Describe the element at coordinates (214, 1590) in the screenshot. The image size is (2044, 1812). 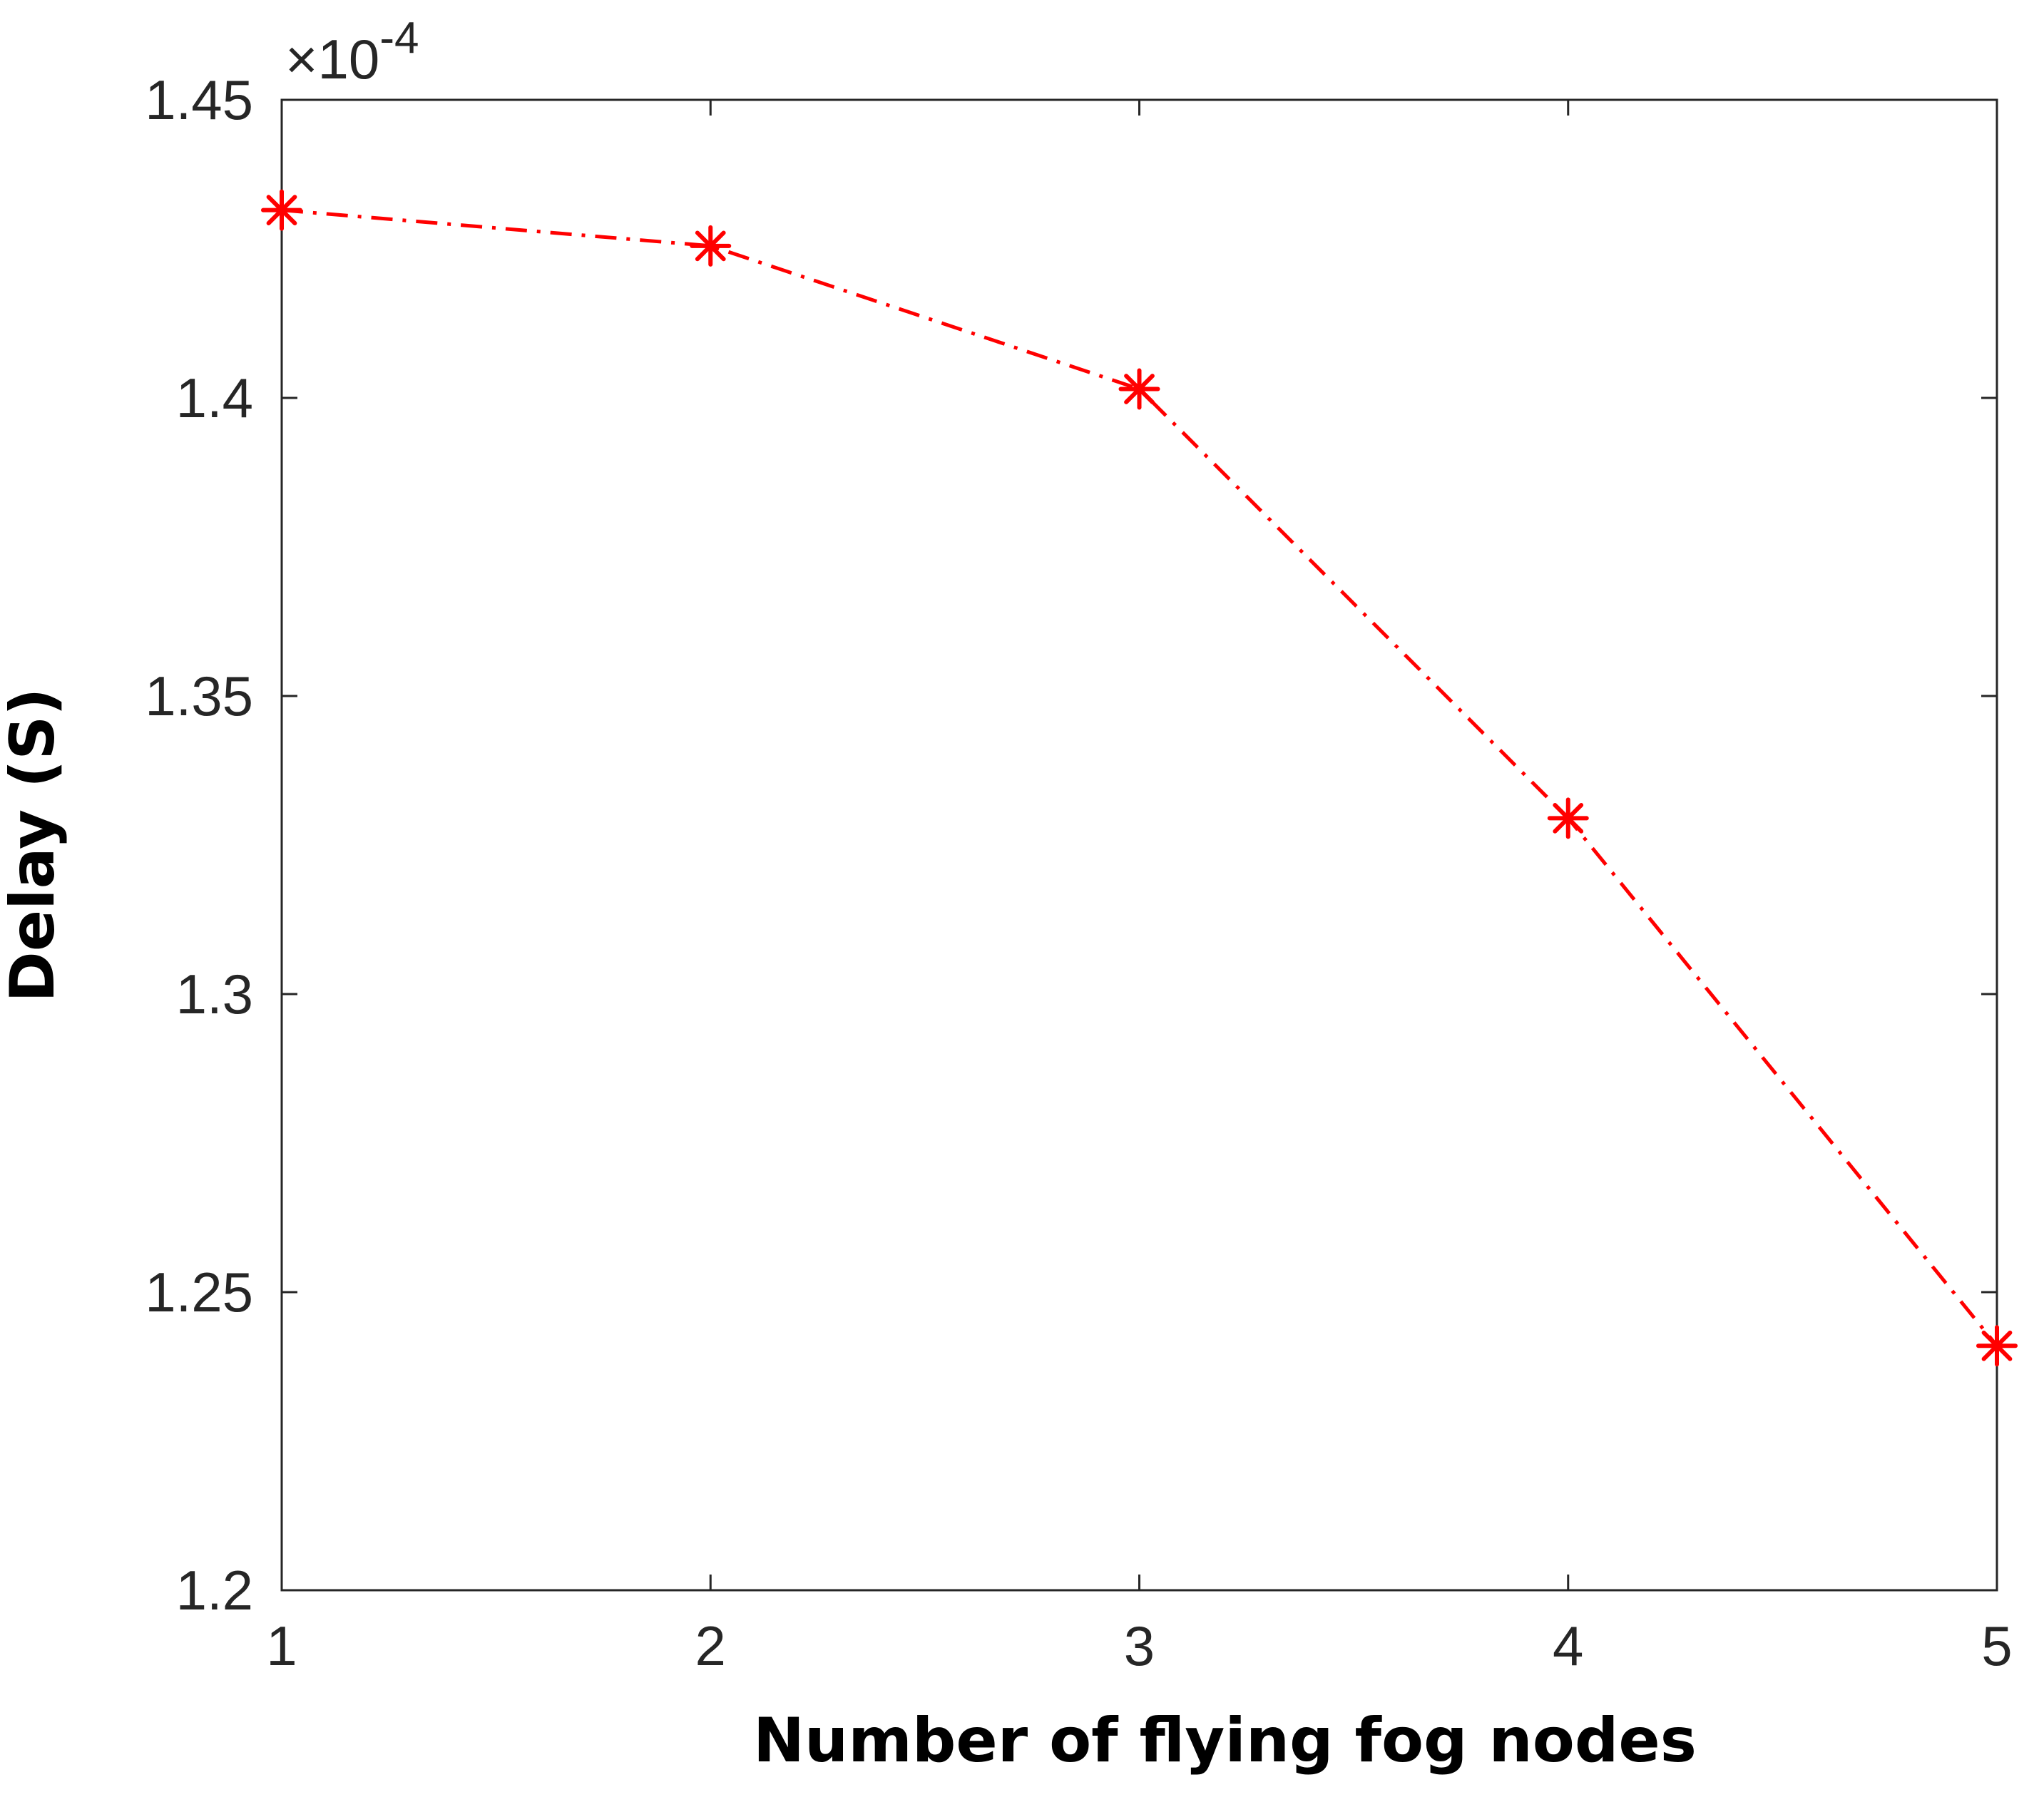
I see `y-tick-label: 1.2` at that location.